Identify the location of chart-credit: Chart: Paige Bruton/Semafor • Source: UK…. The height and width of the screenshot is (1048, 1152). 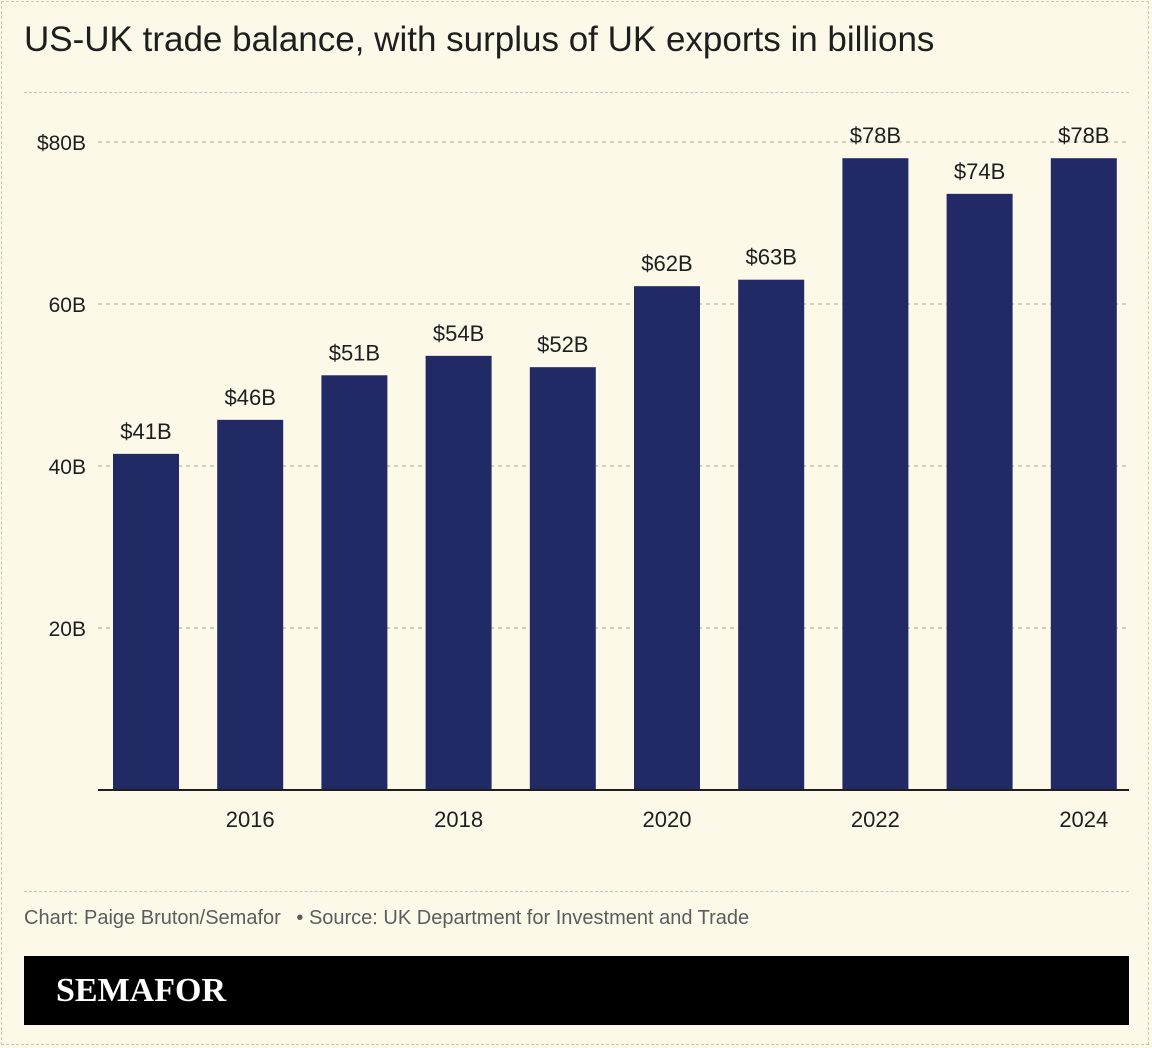
(386, 918).